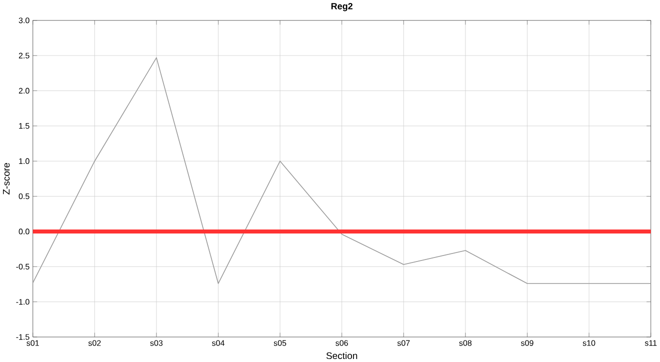 The image size is (660, 362). I want to click on x-tick-label: s09, so click(527, 343).